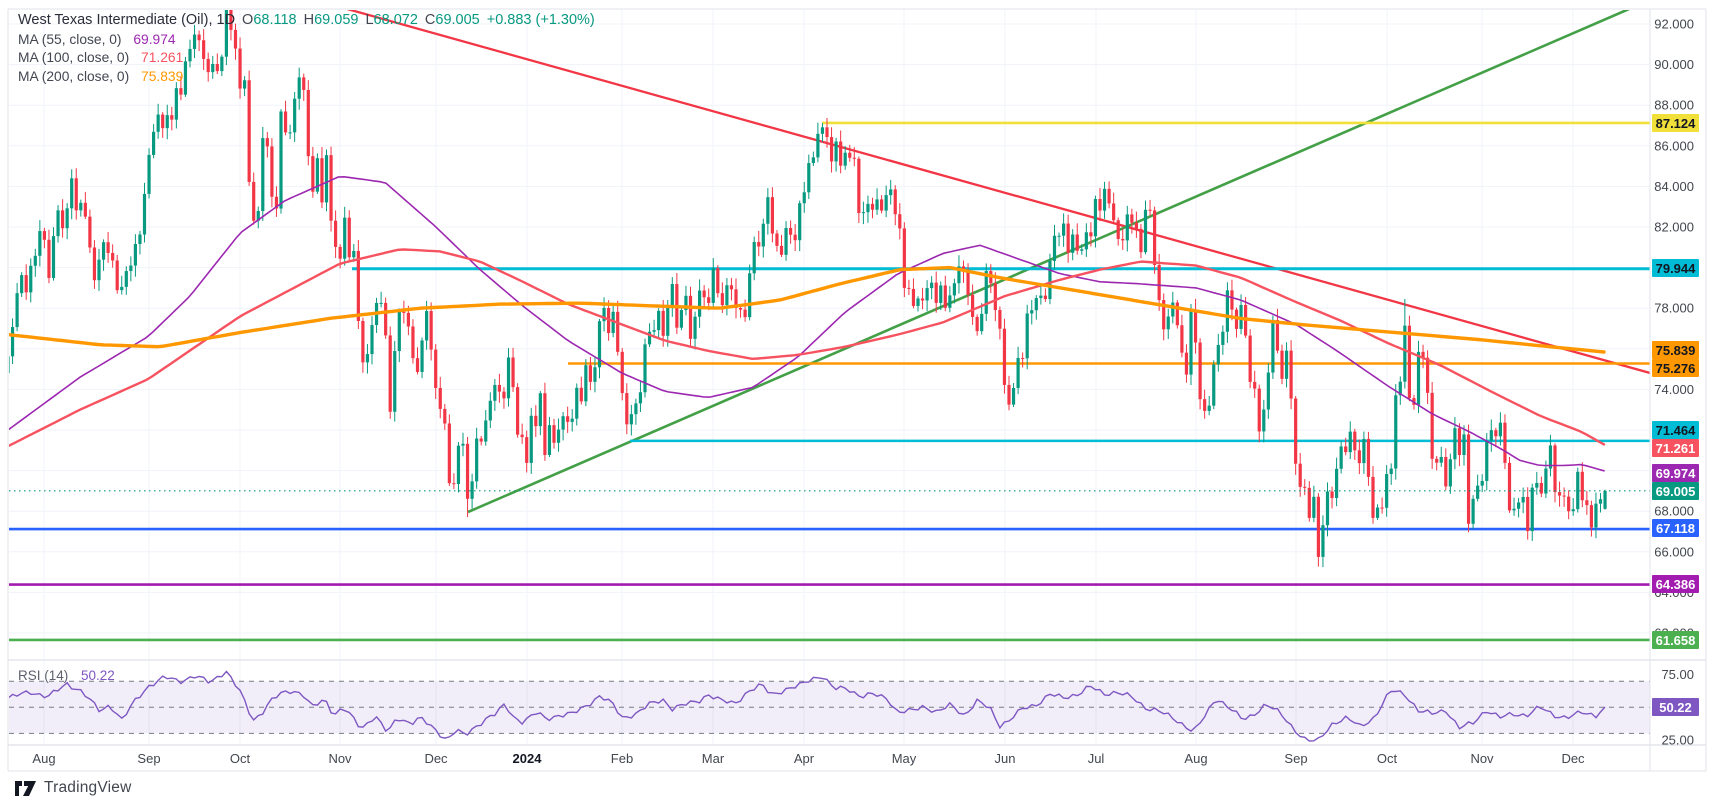 The width and height of the screenshot is (1715, 808). I want to click on ma100-legend-row: MA (100, close, 0) 71.261, so click(306, 58).